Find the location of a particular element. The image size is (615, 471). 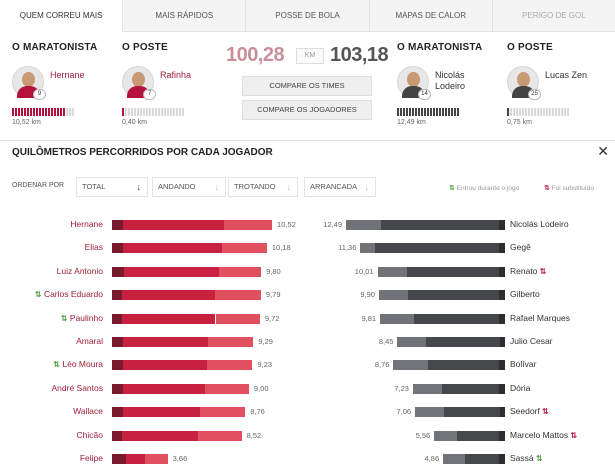

player-name-text: Felipe is located at coordinates (91, 458).